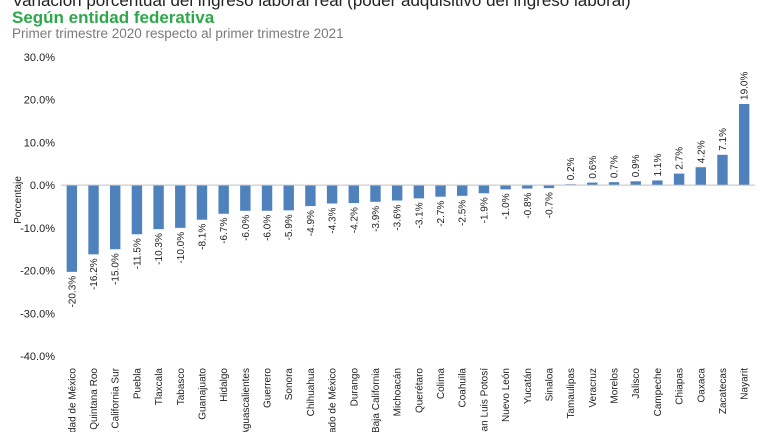 The width and height of the screenshot is (768, 432). I want to click on data-label: 0.2%, so click(571, 168).